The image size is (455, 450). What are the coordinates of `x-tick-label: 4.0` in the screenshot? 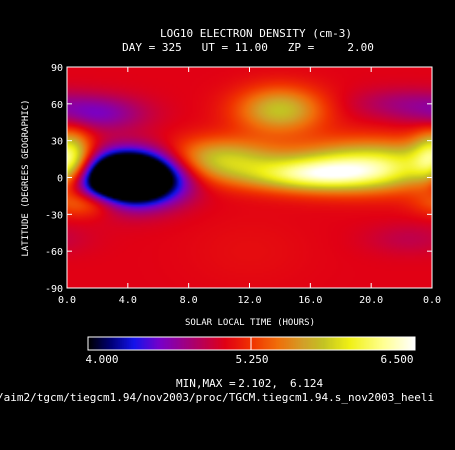 It's located at (128, 300).